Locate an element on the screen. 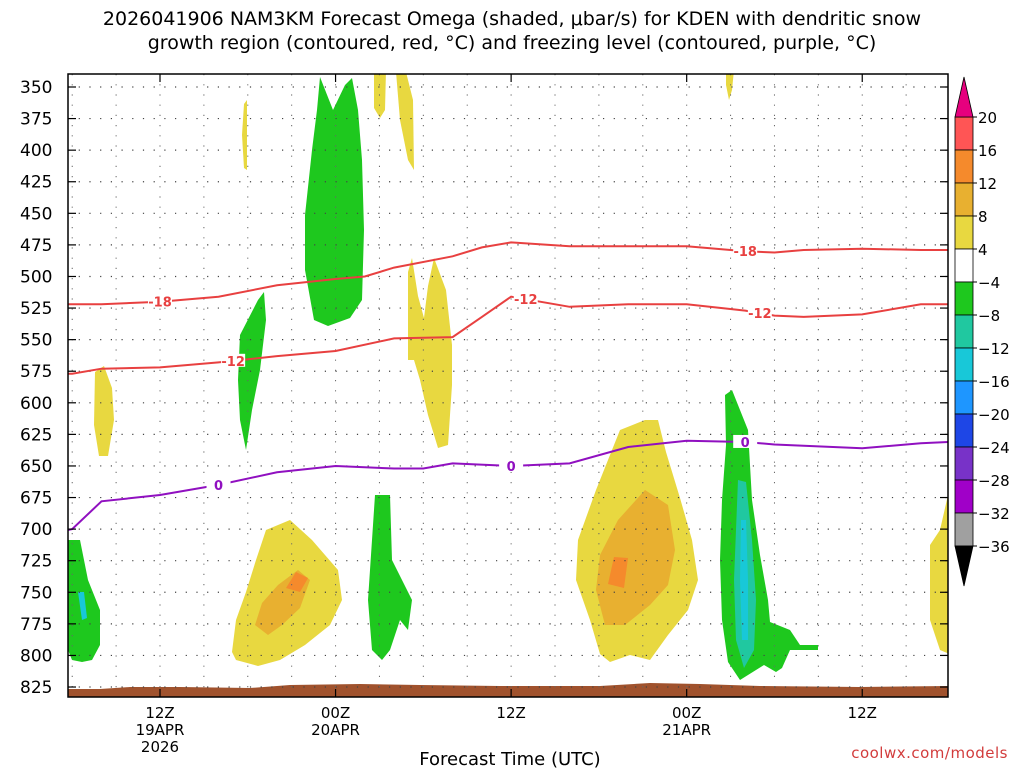 The width and height of the screenshot is (1024, 768). colorbar-label: −32 is located at coordinates (994, 514).